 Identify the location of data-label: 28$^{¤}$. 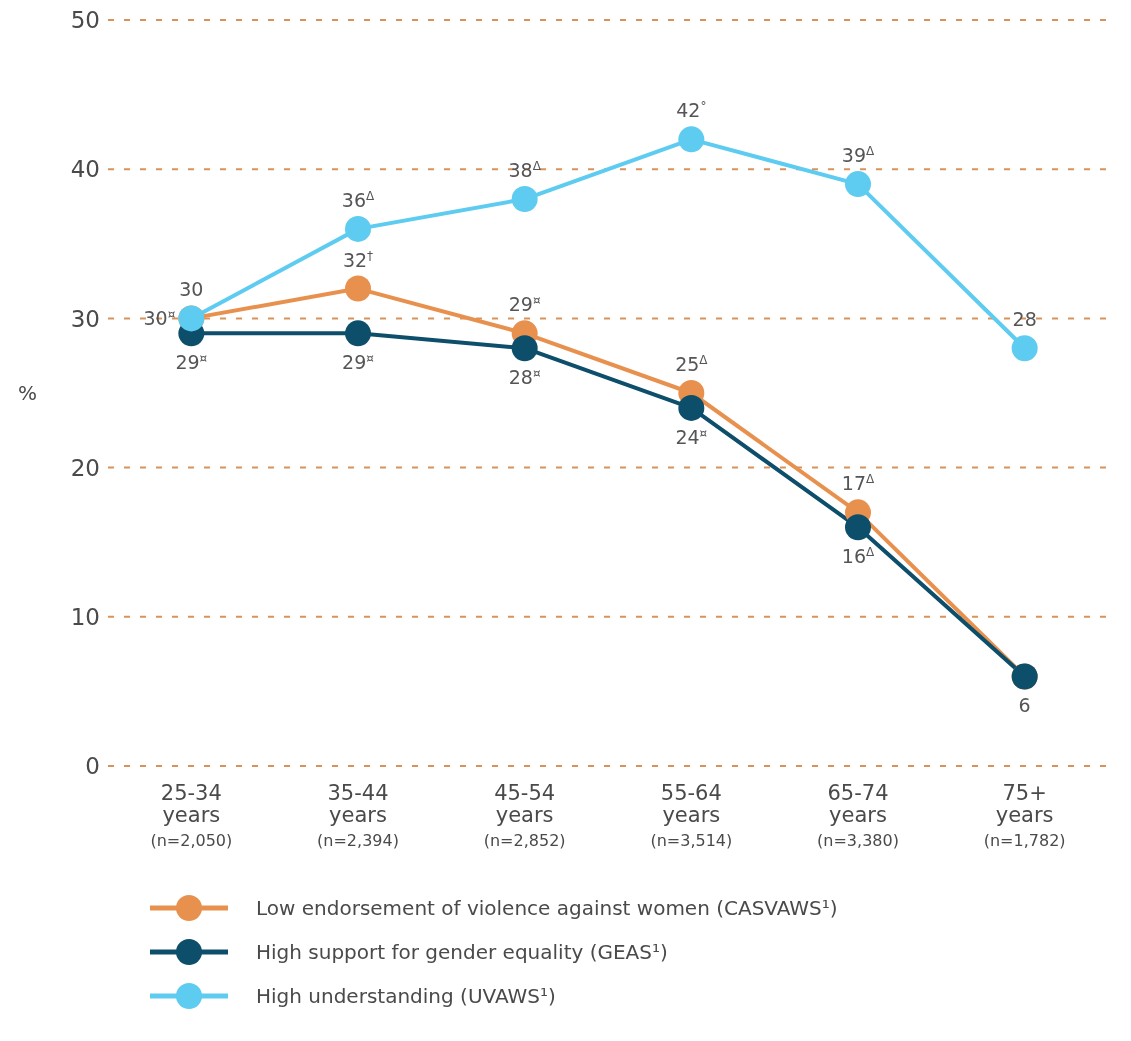
(524, 377).